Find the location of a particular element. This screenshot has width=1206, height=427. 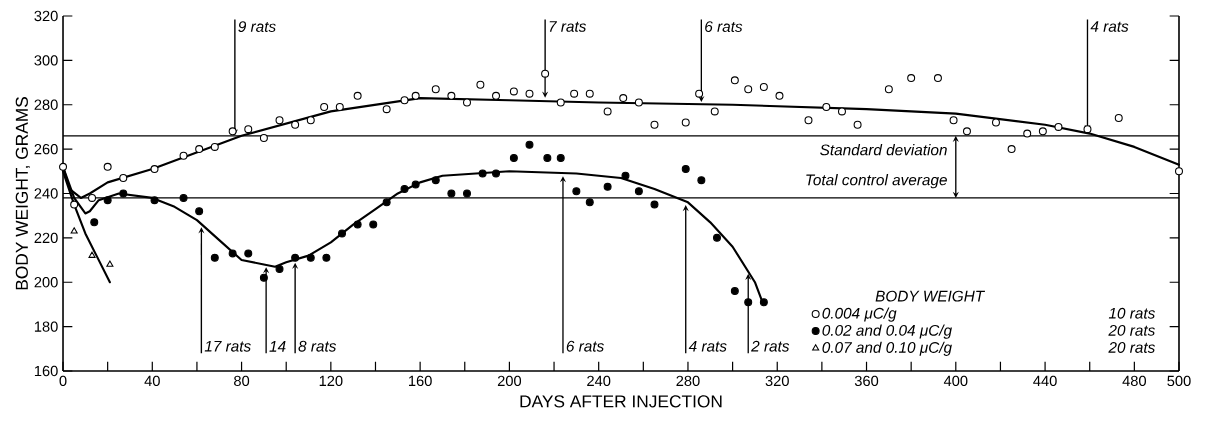

x-tick-label: 80 is located at coordinates (242, 381).